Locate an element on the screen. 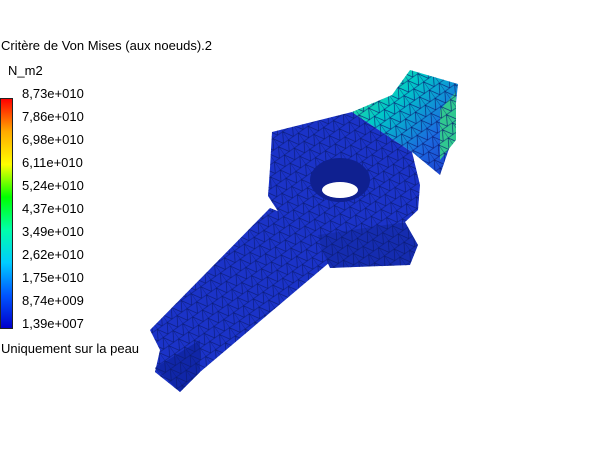 The width and height of the screenshot is (600, 450). upper-arm is located at coordinates (405, 122).